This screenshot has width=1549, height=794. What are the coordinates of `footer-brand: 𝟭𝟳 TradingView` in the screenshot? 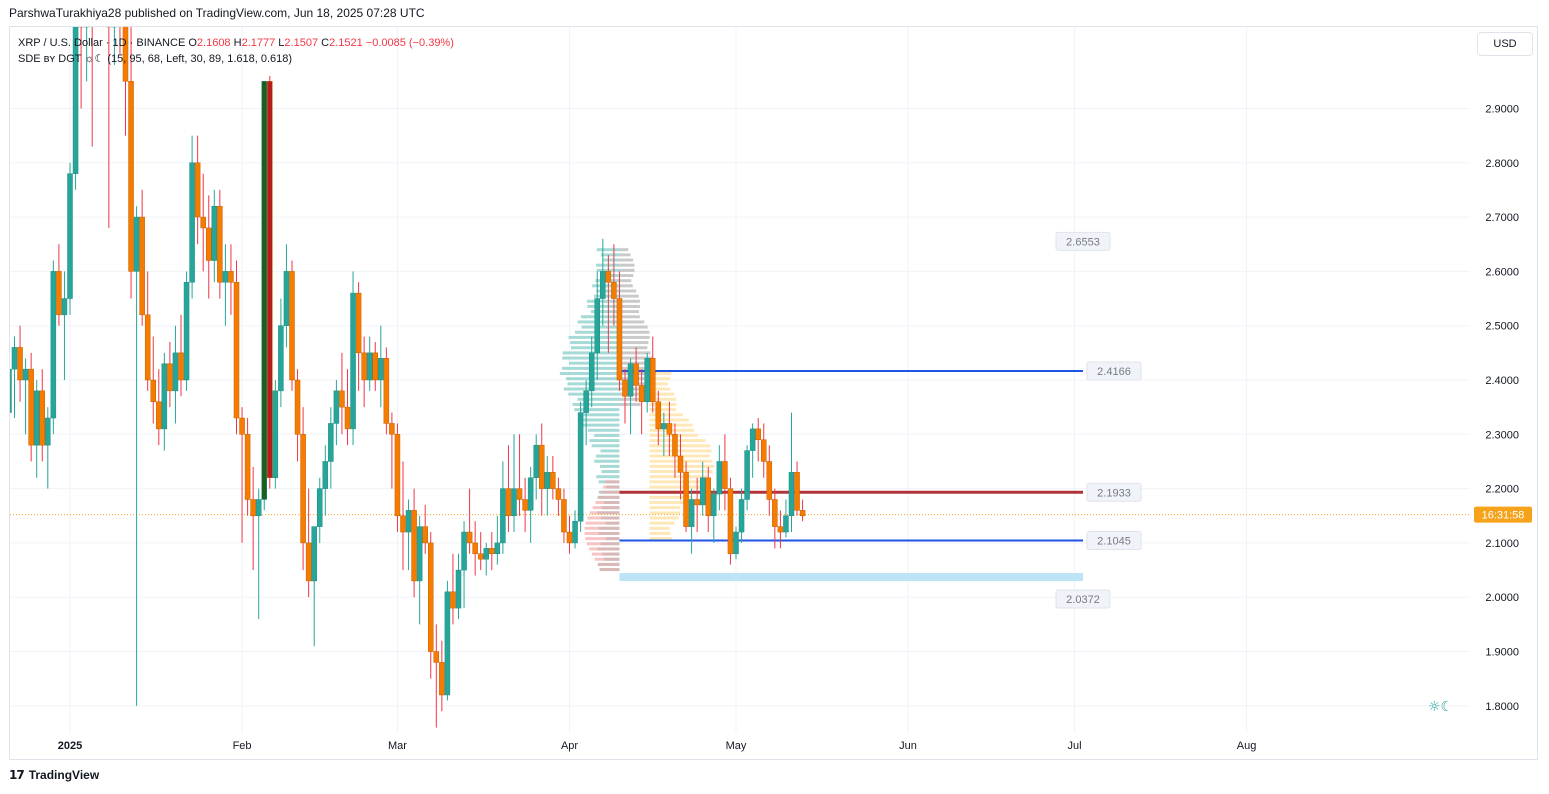 It's located at (54, 775).